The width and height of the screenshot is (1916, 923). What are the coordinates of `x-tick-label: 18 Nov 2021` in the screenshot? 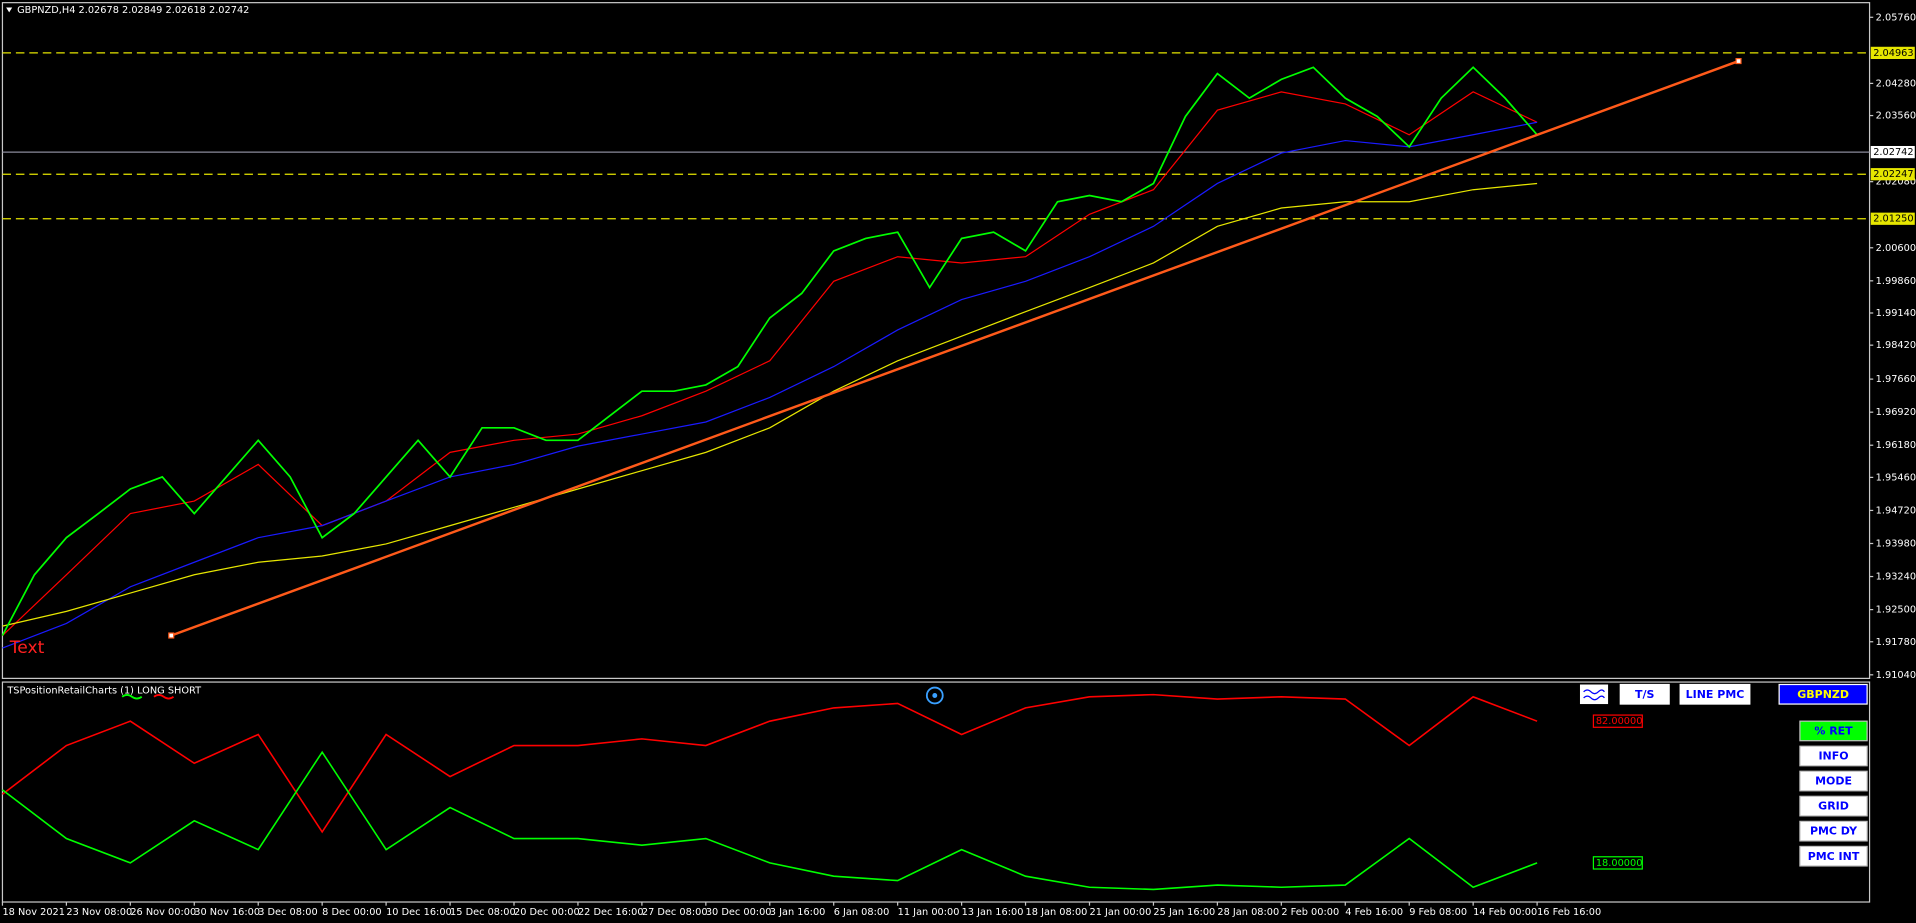 It's located at (33, 912).